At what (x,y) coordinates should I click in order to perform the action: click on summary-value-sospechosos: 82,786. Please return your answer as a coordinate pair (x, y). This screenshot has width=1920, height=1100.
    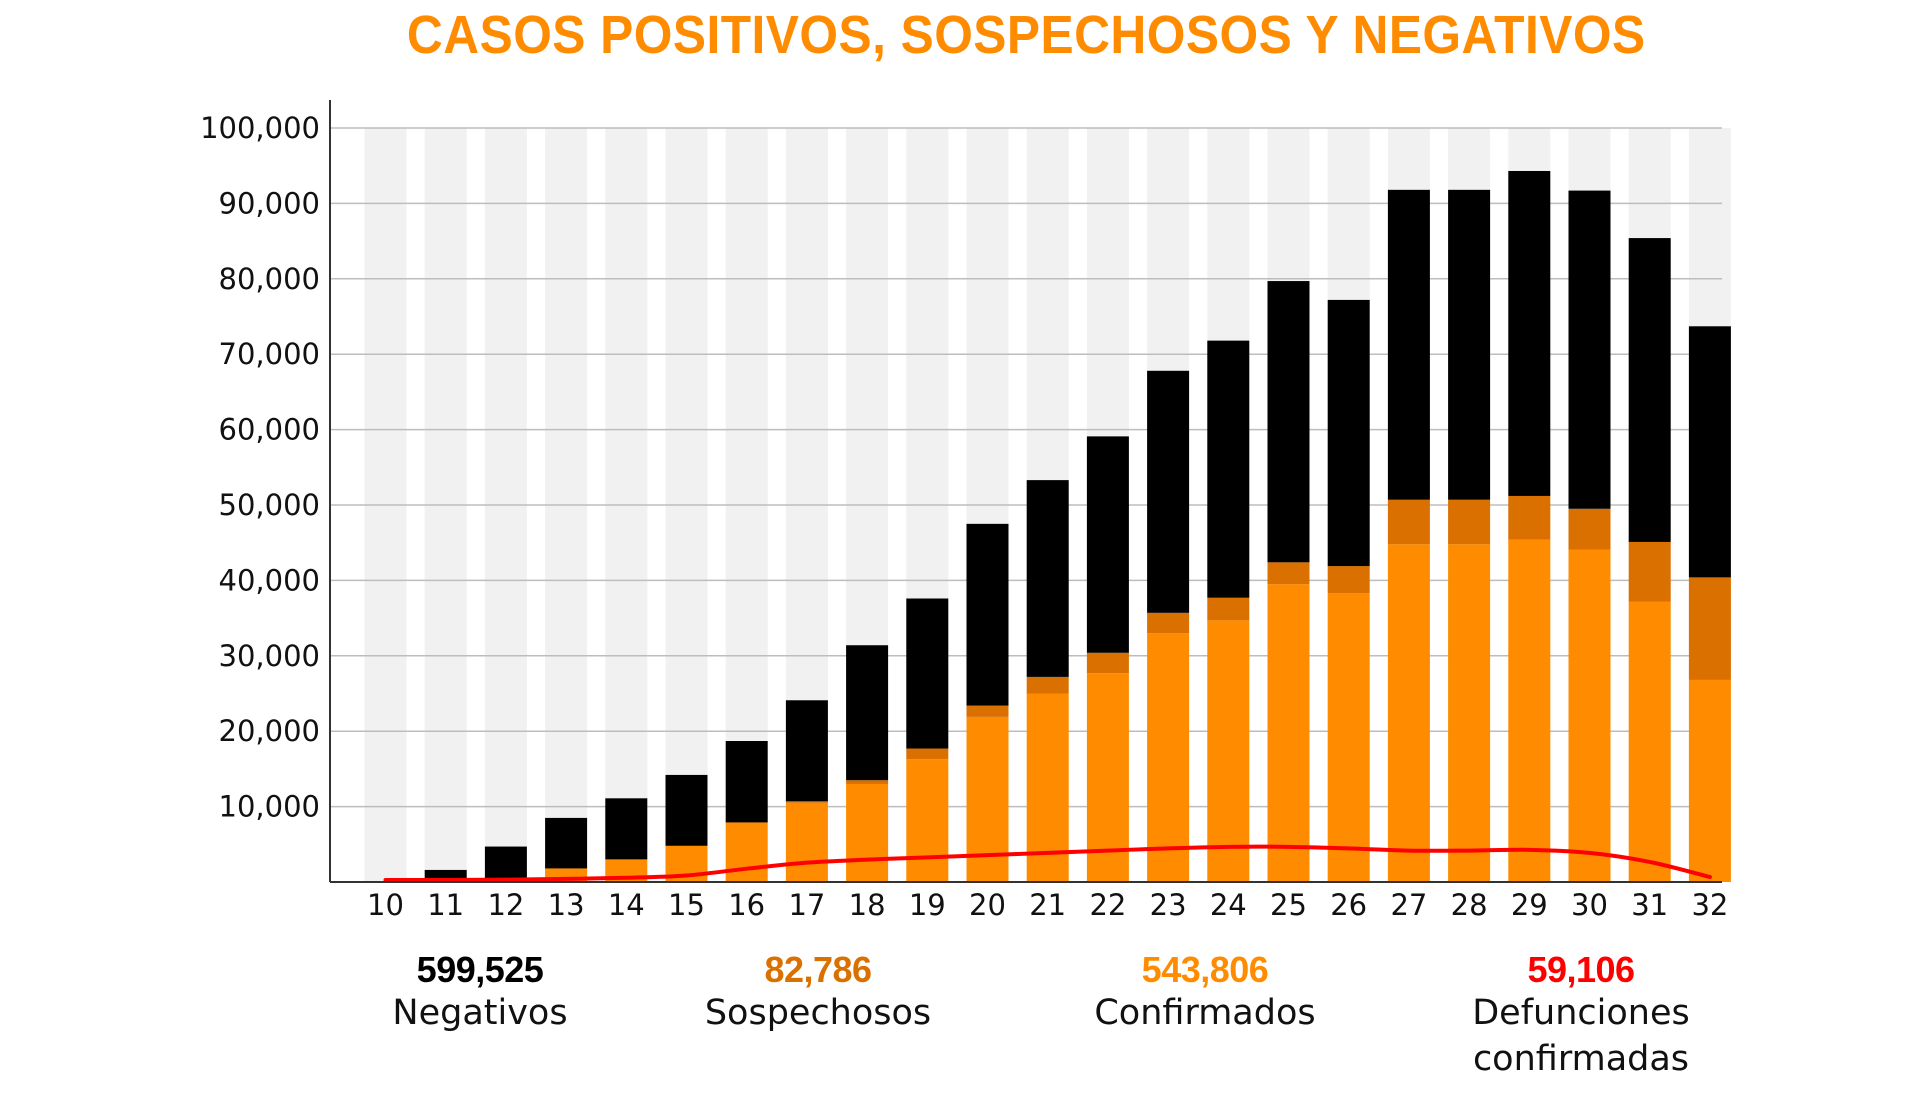
    Looking at the image, I should click on (818, 969).